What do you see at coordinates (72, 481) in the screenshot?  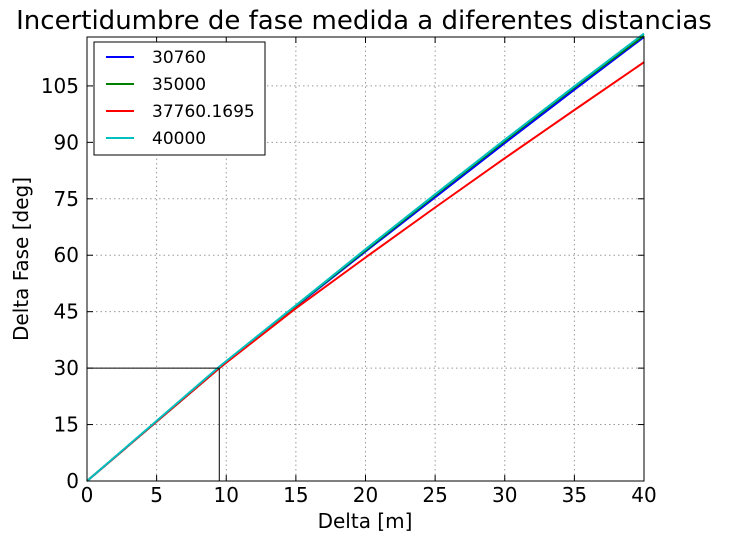 I see `y-tick-label: 0` at bounding box center [72, 481].